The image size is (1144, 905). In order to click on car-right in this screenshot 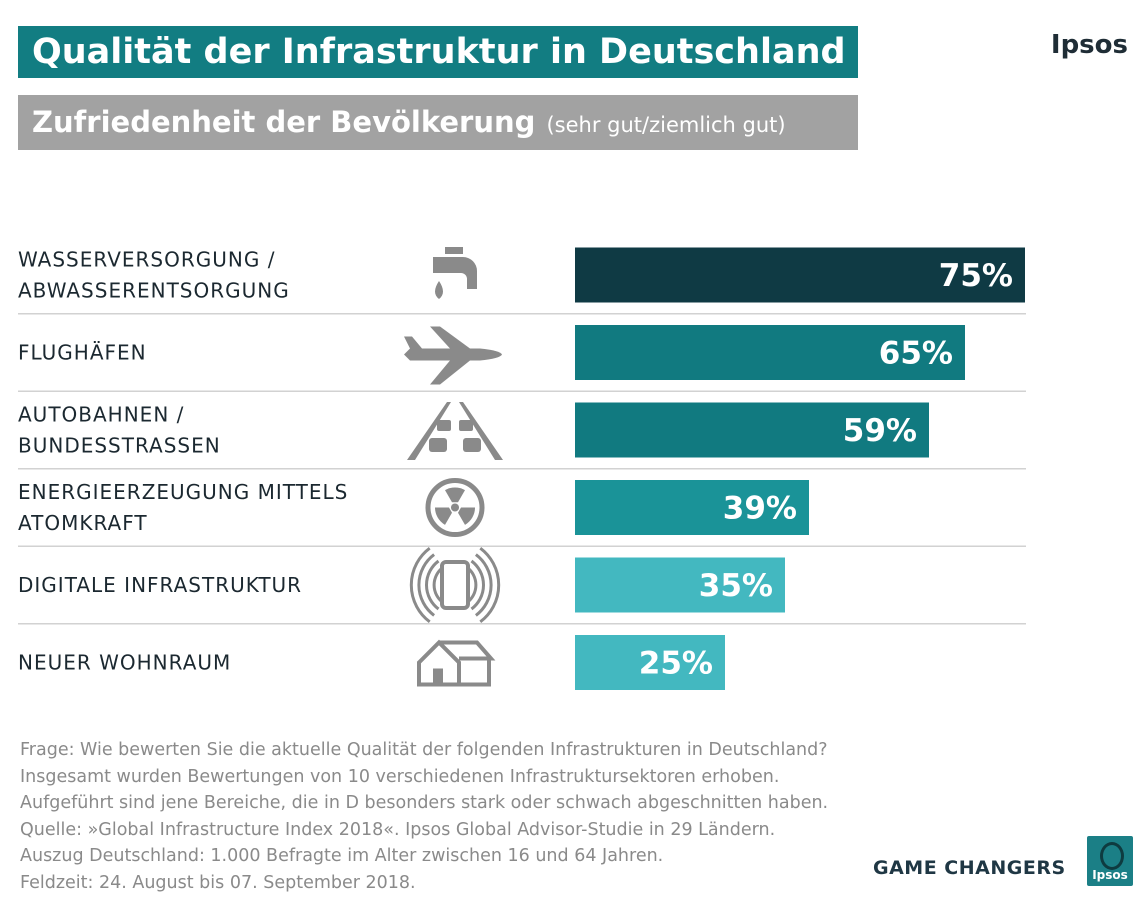, I will do `click(472, 445)`.